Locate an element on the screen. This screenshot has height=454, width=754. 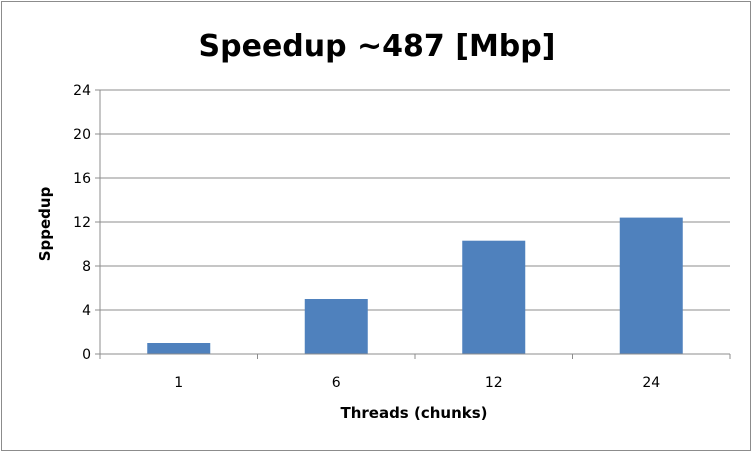
x-tick-label: 1 is located at coordinates (178, 383).